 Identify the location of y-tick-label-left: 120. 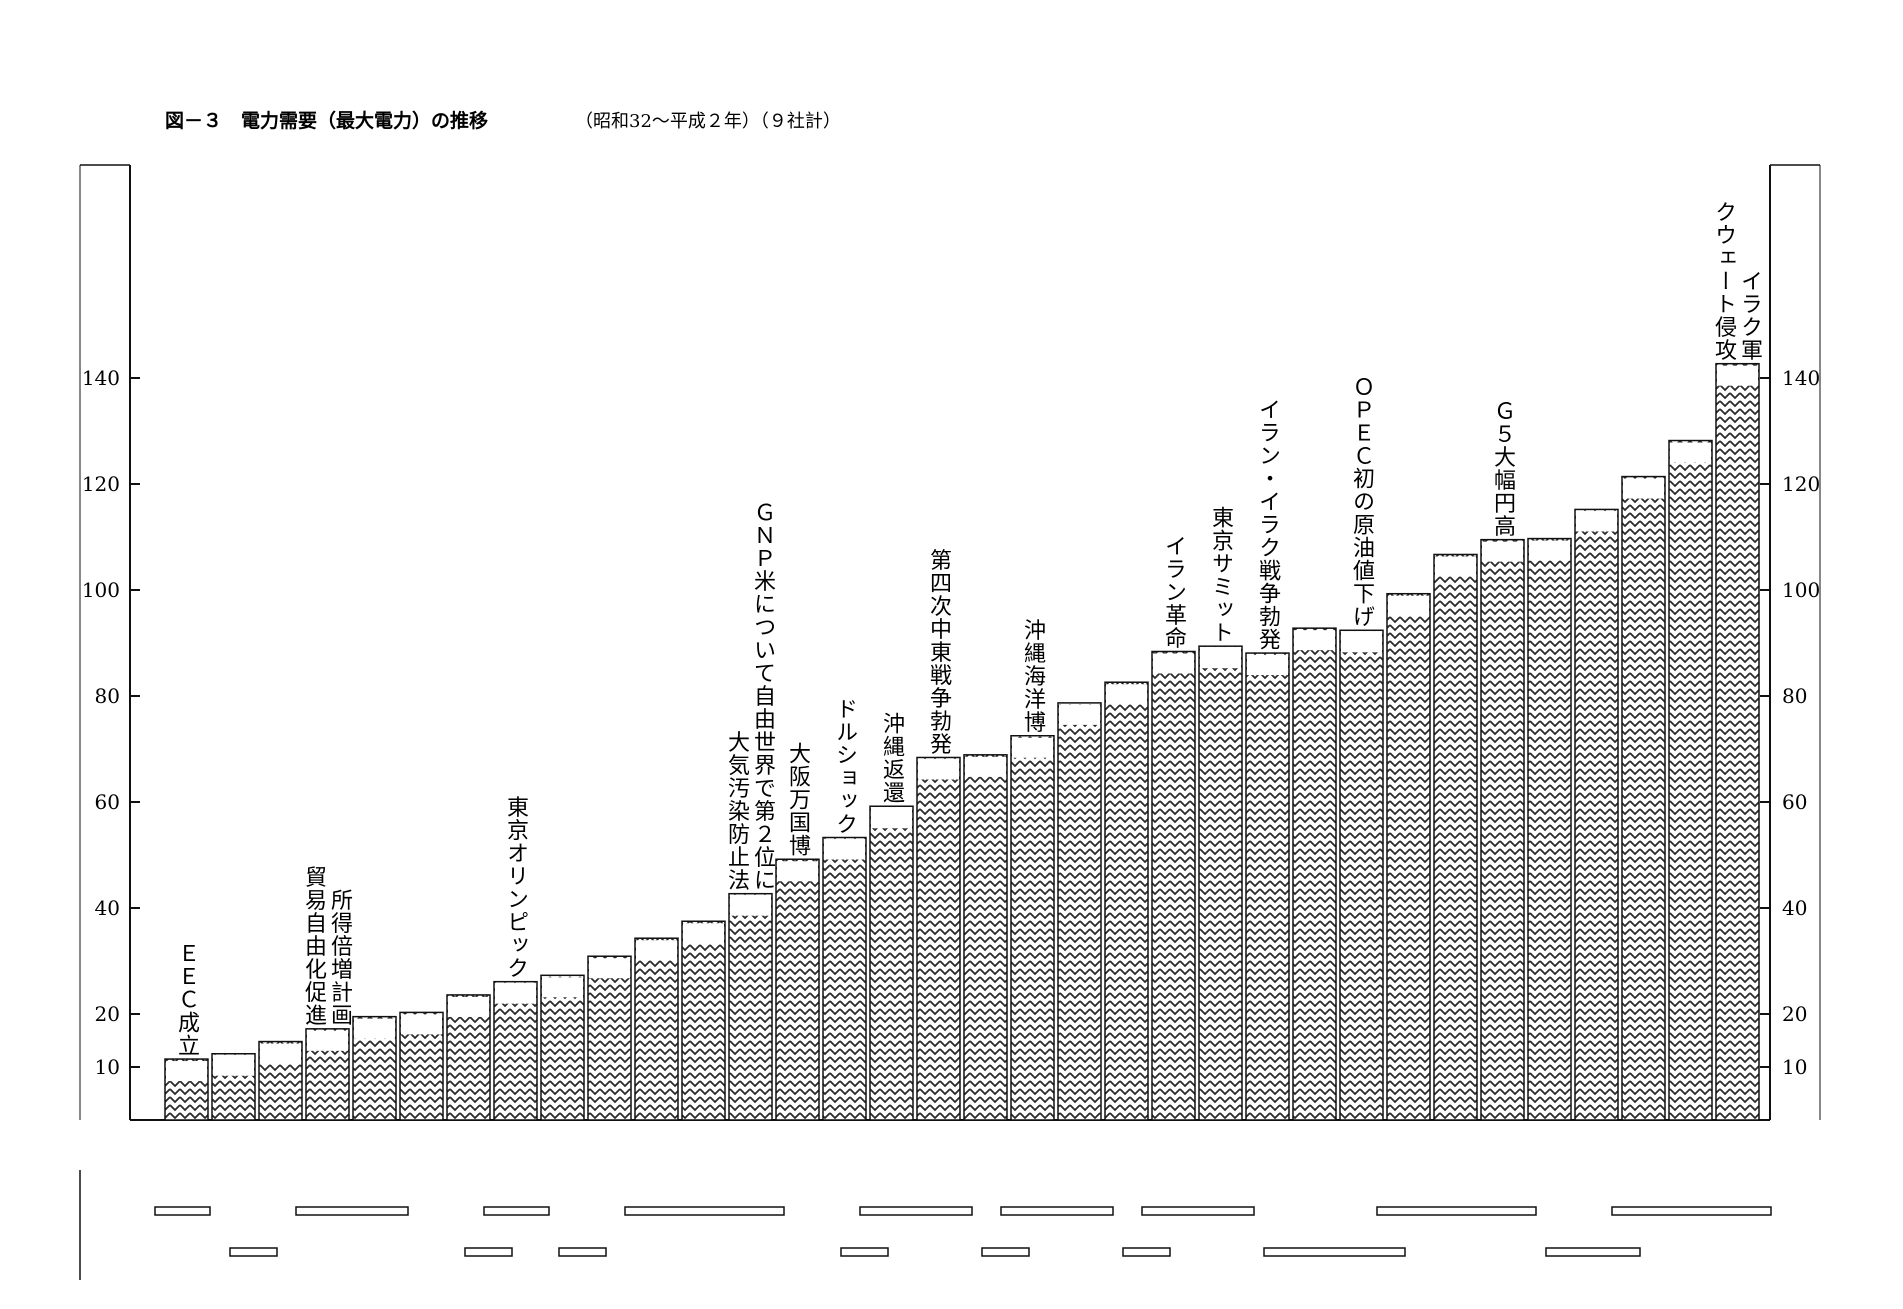
(101, 484).